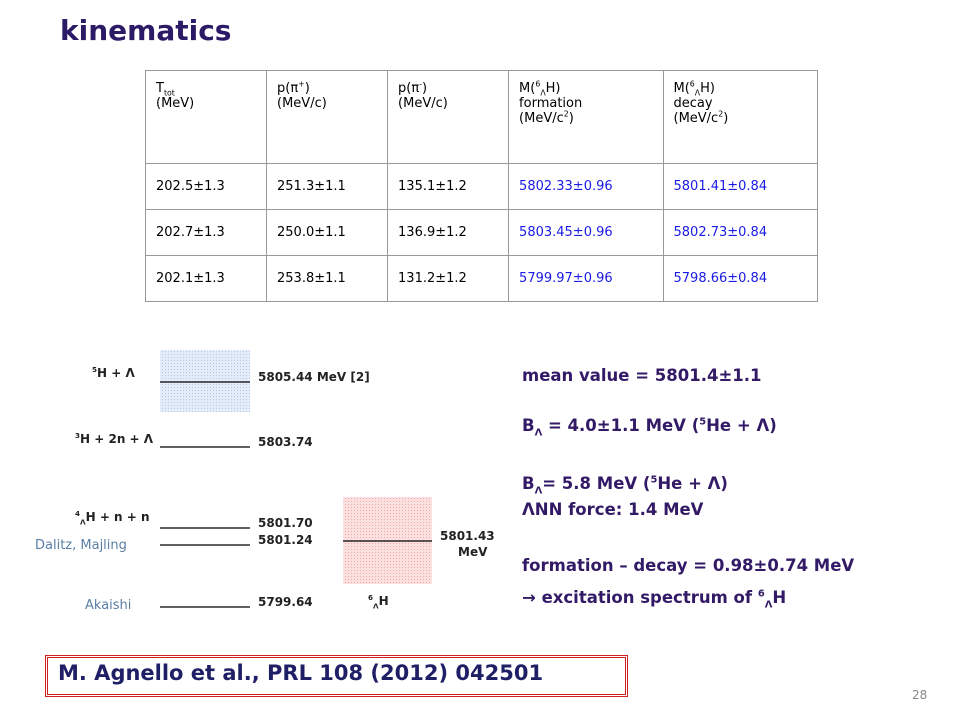 This screenshot has width=960, height=720. I want to click on text-segment: → excitation spectrum of, so click(640, 597).